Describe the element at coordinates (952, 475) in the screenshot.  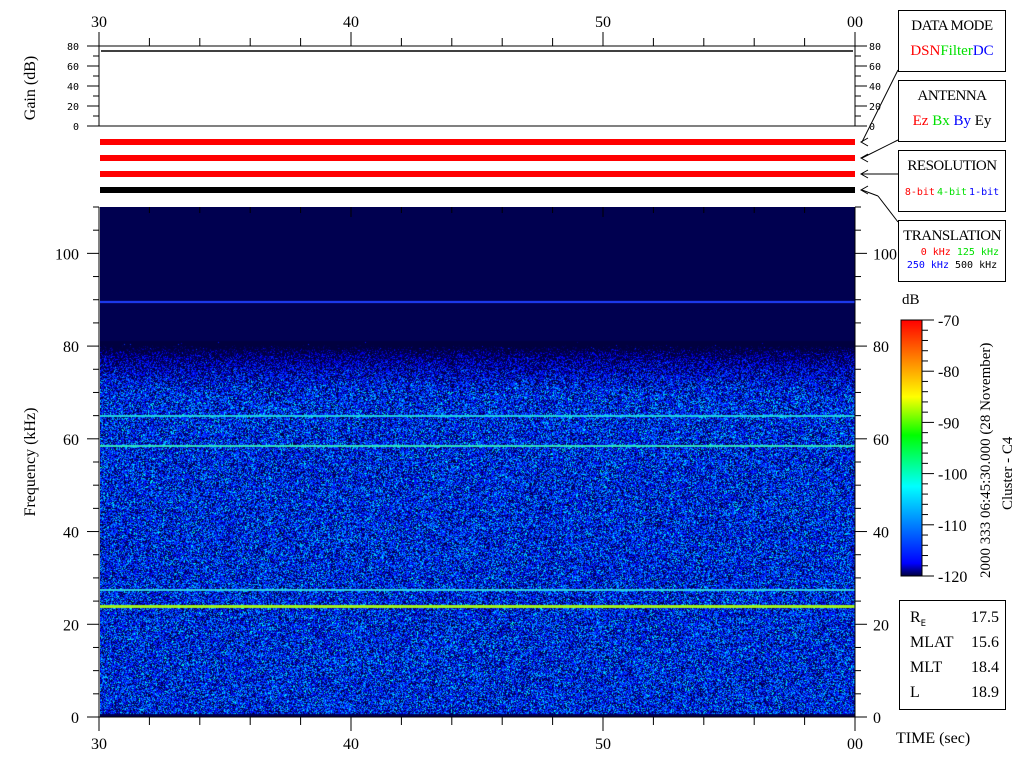
I see `colorbar-tick-label: -100` at that location.